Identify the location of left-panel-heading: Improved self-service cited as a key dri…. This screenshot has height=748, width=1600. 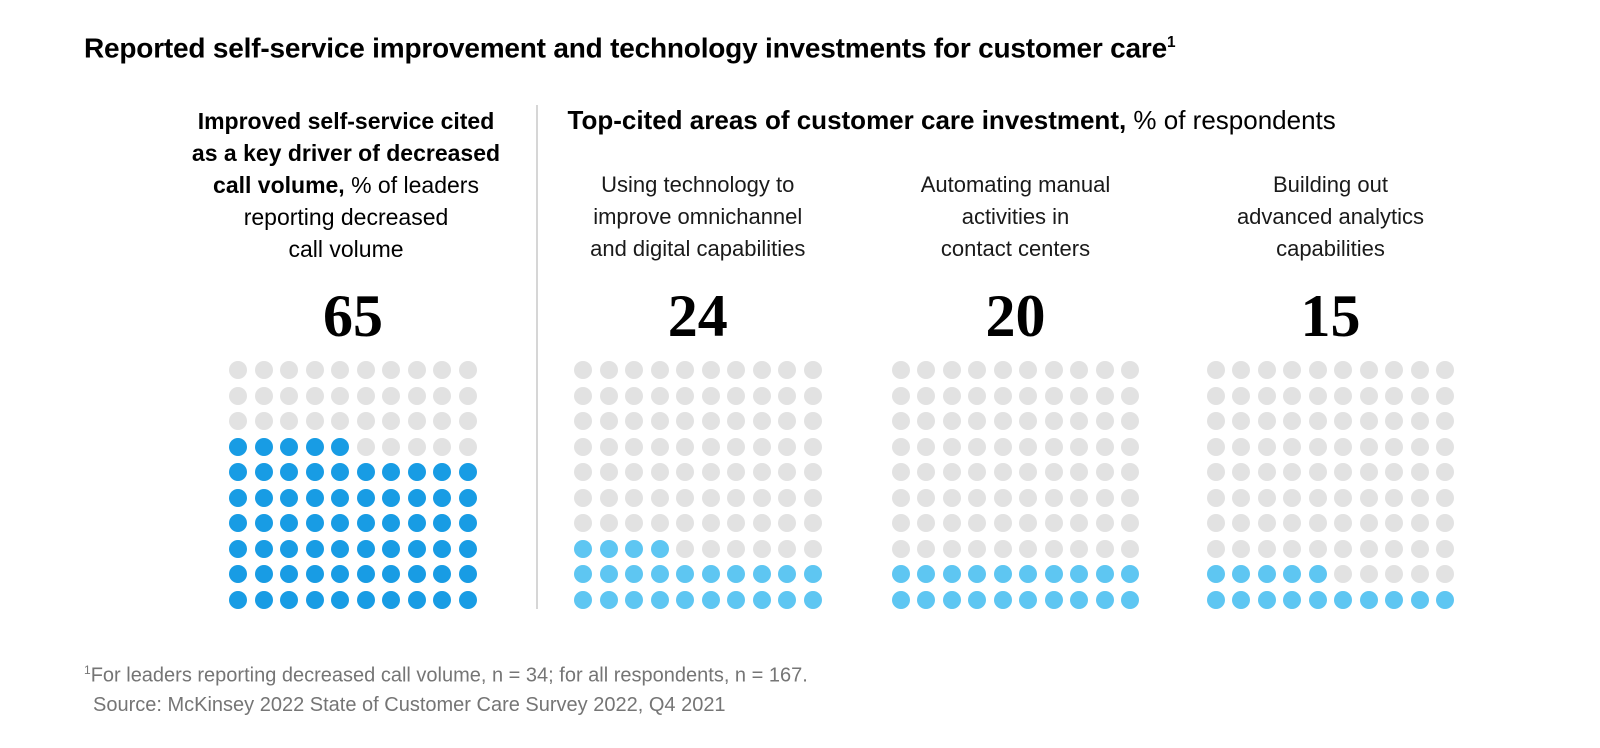
(353, 195).